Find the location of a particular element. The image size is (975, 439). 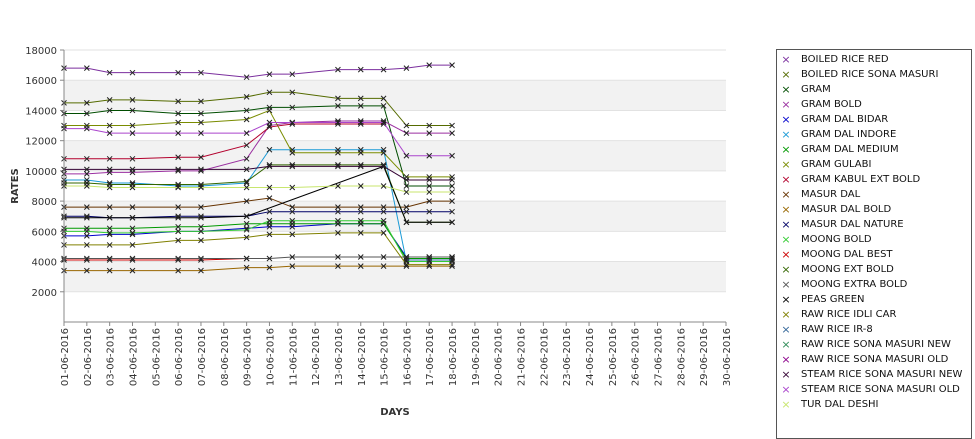

x-tick-label: 23-06-2016 is located at coordinates (567, 357).